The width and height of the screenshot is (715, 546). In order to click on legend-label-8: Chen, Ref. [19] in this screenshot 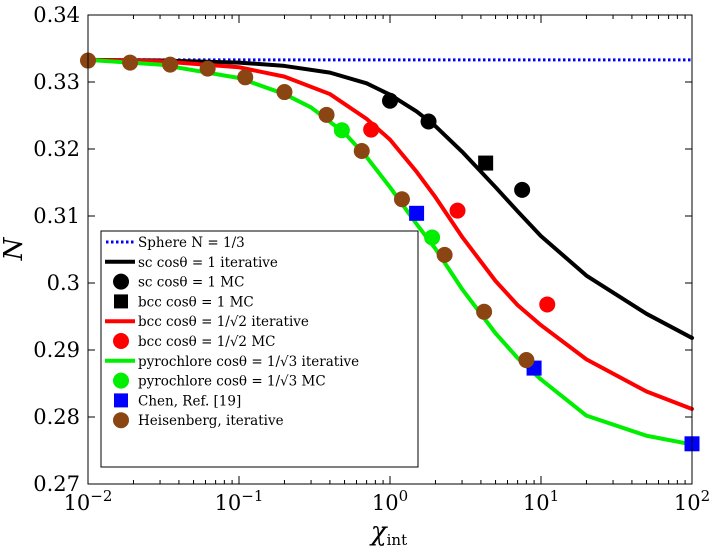, I will do `click(189, 401)`.